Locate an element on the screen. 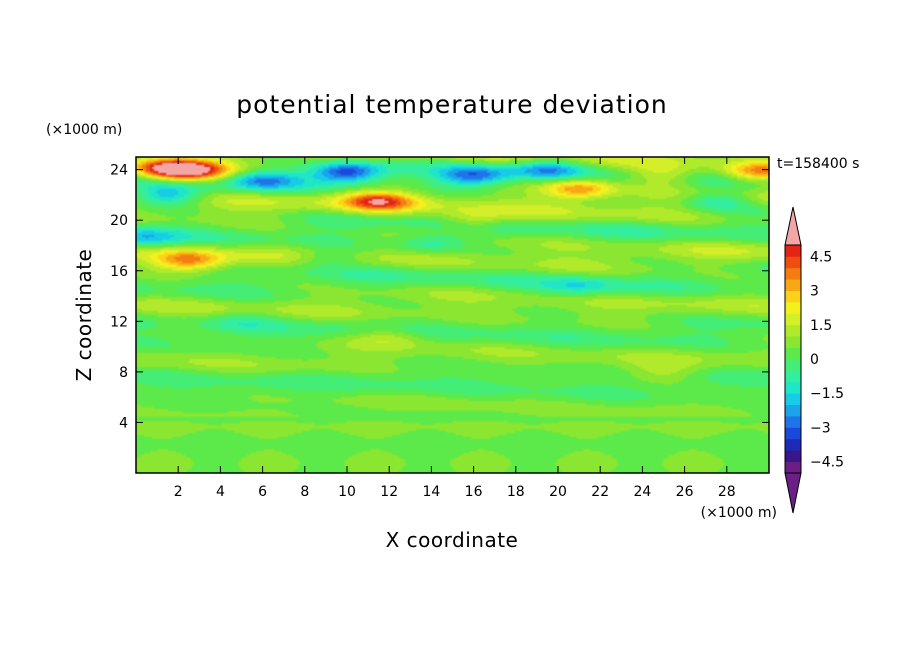 This screenshot has height=654, width=904. colorbar-tick-label: −3 is located at coordinates (820, 428).